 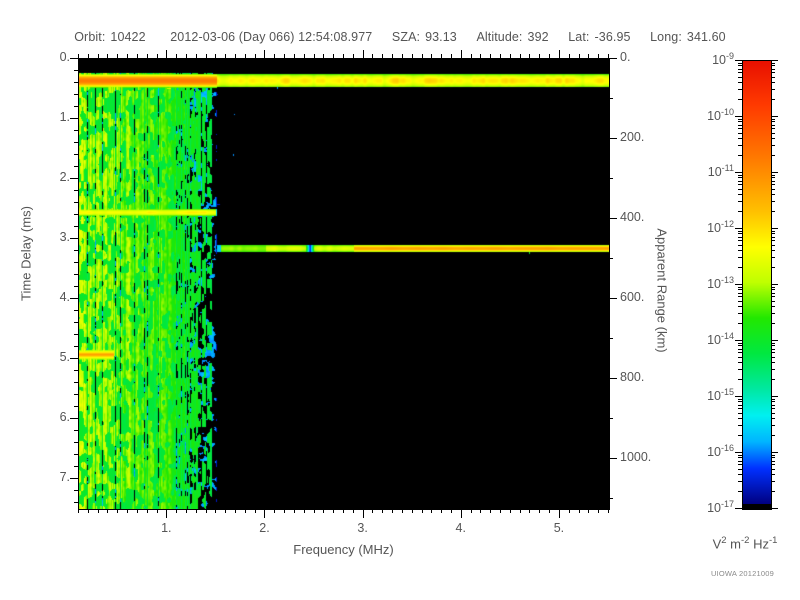 What do you see at coordinates (613, 378) in the screenshot?
I see `y-right-tick-major` at bounding box center [613, 378].